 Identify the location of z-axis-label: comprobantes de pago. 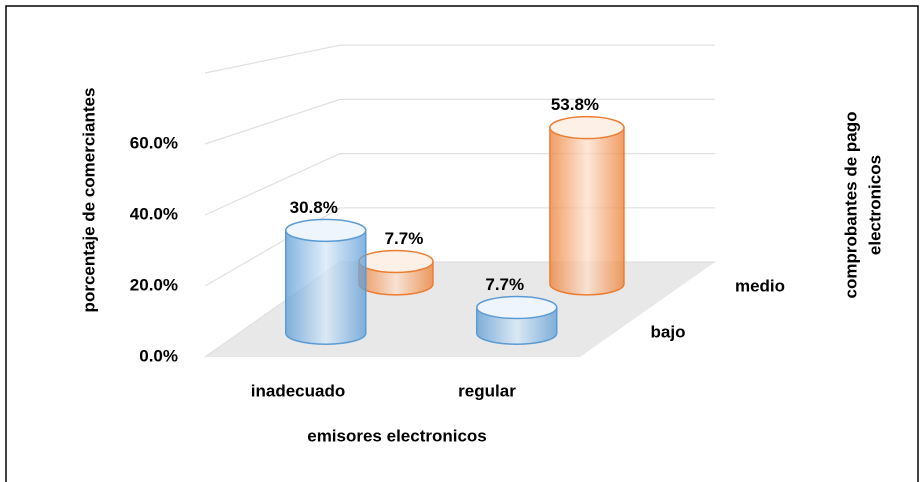
(850, 204).